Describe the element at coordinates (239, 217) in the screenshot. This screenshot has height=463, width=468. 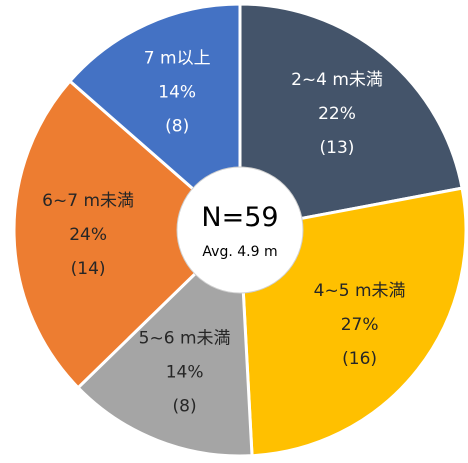
I see `center-total-label: N=59` at that location.